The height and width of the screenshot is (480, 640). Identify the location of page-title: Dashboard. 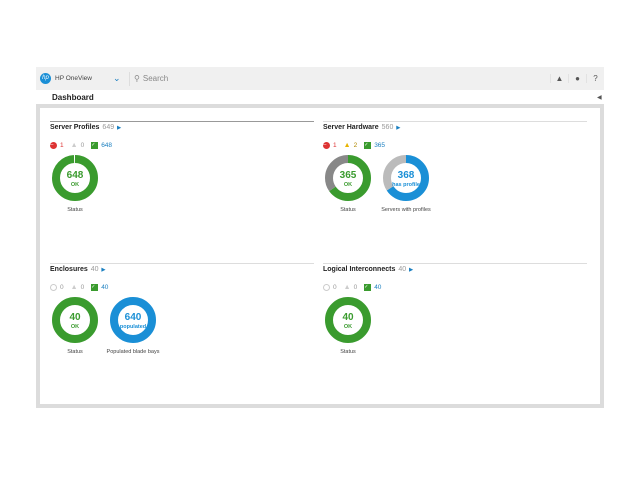
(73, 97).